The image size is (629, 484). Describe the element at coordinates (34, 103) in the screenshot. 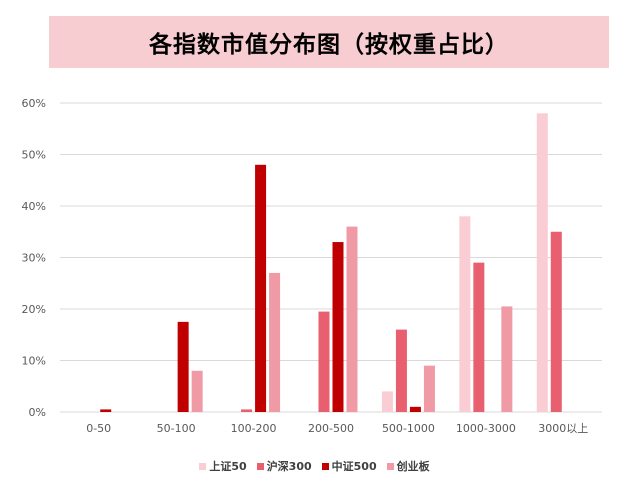

I see `y-tick-label: 60%` at that location.